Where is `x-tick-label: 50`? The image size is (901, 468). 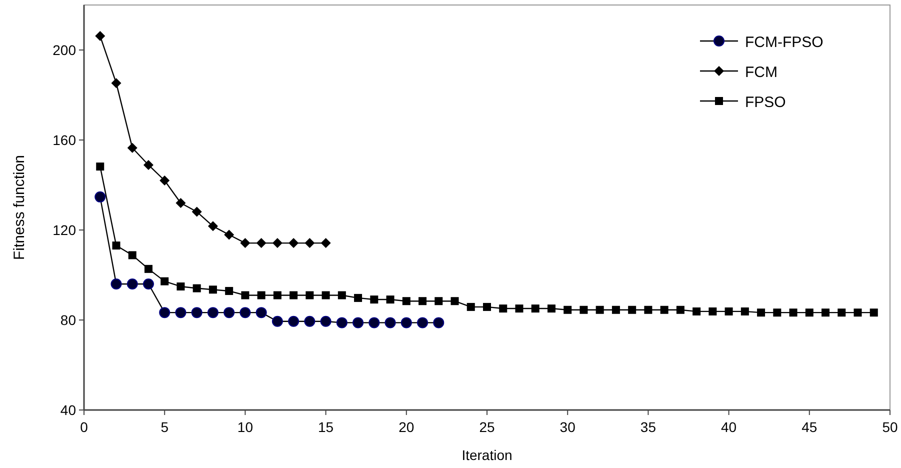
x-tick-label: 50 is located at coordinates (890, 427).